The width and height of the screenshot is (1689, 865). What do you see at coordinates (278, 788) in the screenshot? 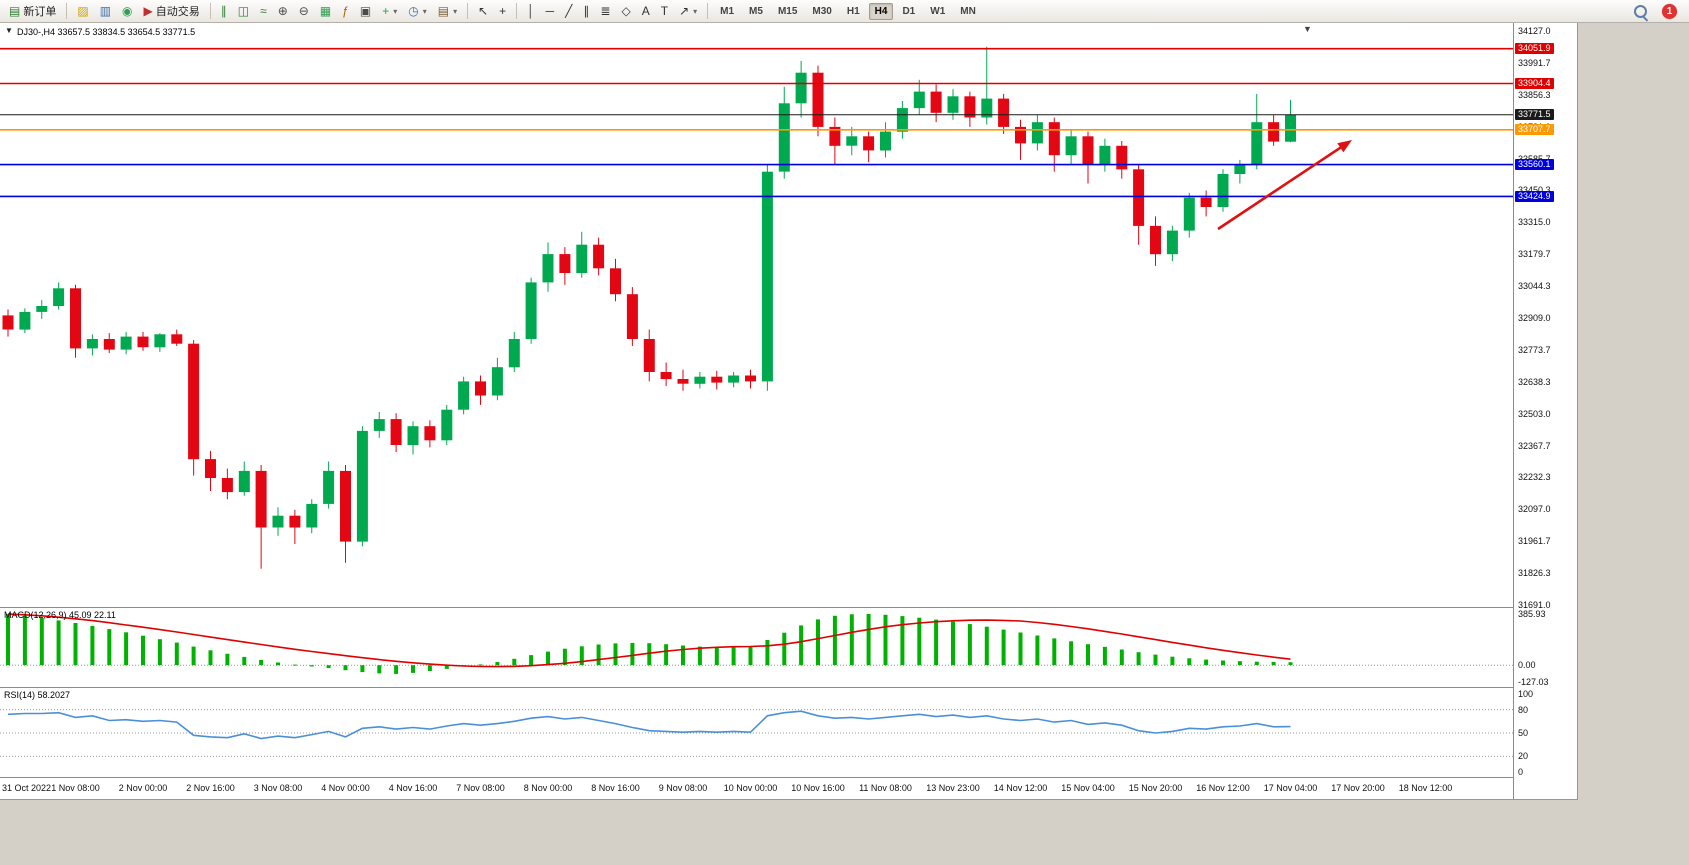
I see `time-label: 3 Nov 08:00` at bounding box center [278, 788].